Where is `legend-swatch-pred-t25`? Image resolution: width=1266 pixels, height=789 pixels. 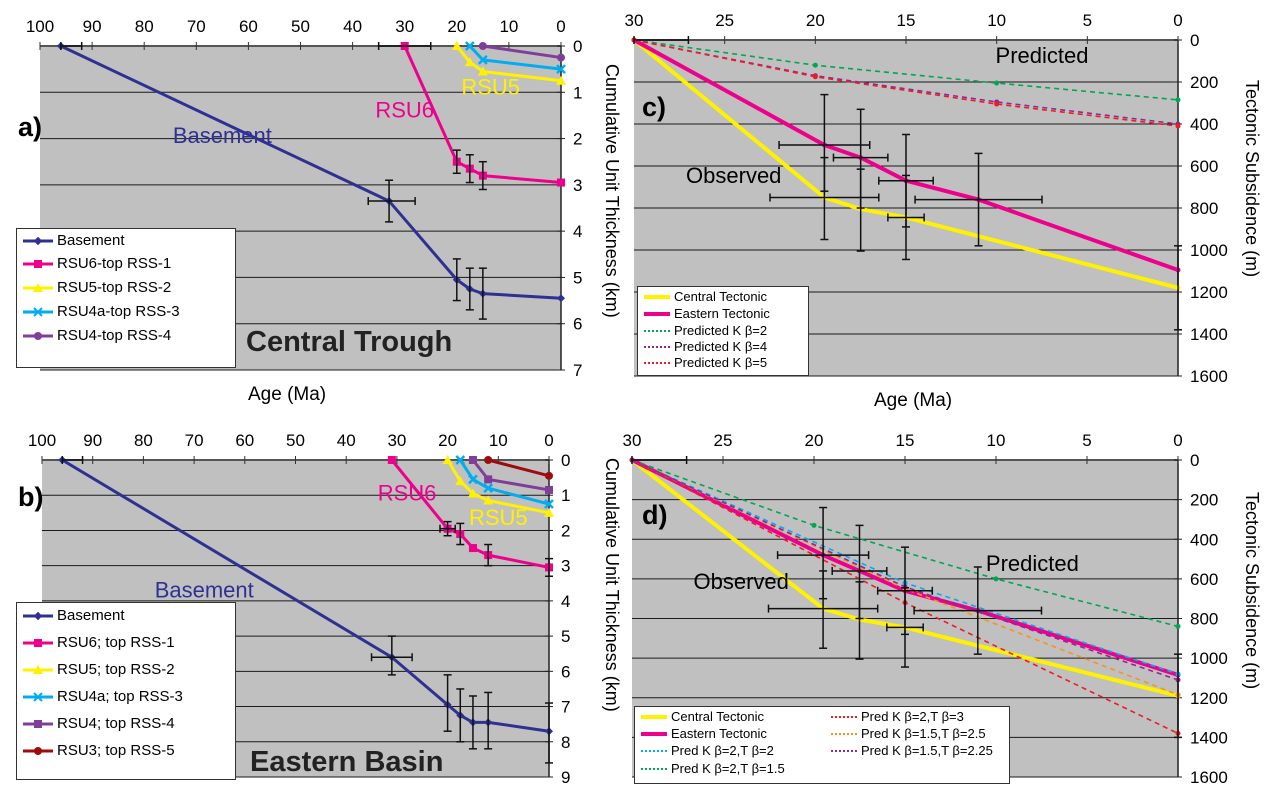
legend-swatch-pred-t25 is located at coordinates (844, 733).